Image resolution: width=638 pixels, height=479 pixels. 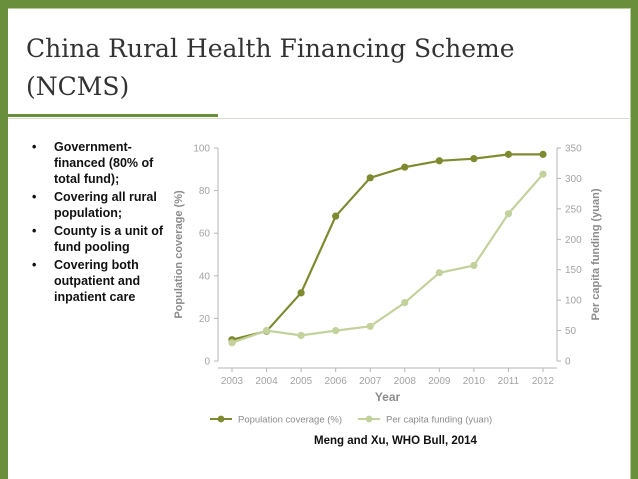 I want to click on slide-frame-inner-top, so click(x=319, y=8).